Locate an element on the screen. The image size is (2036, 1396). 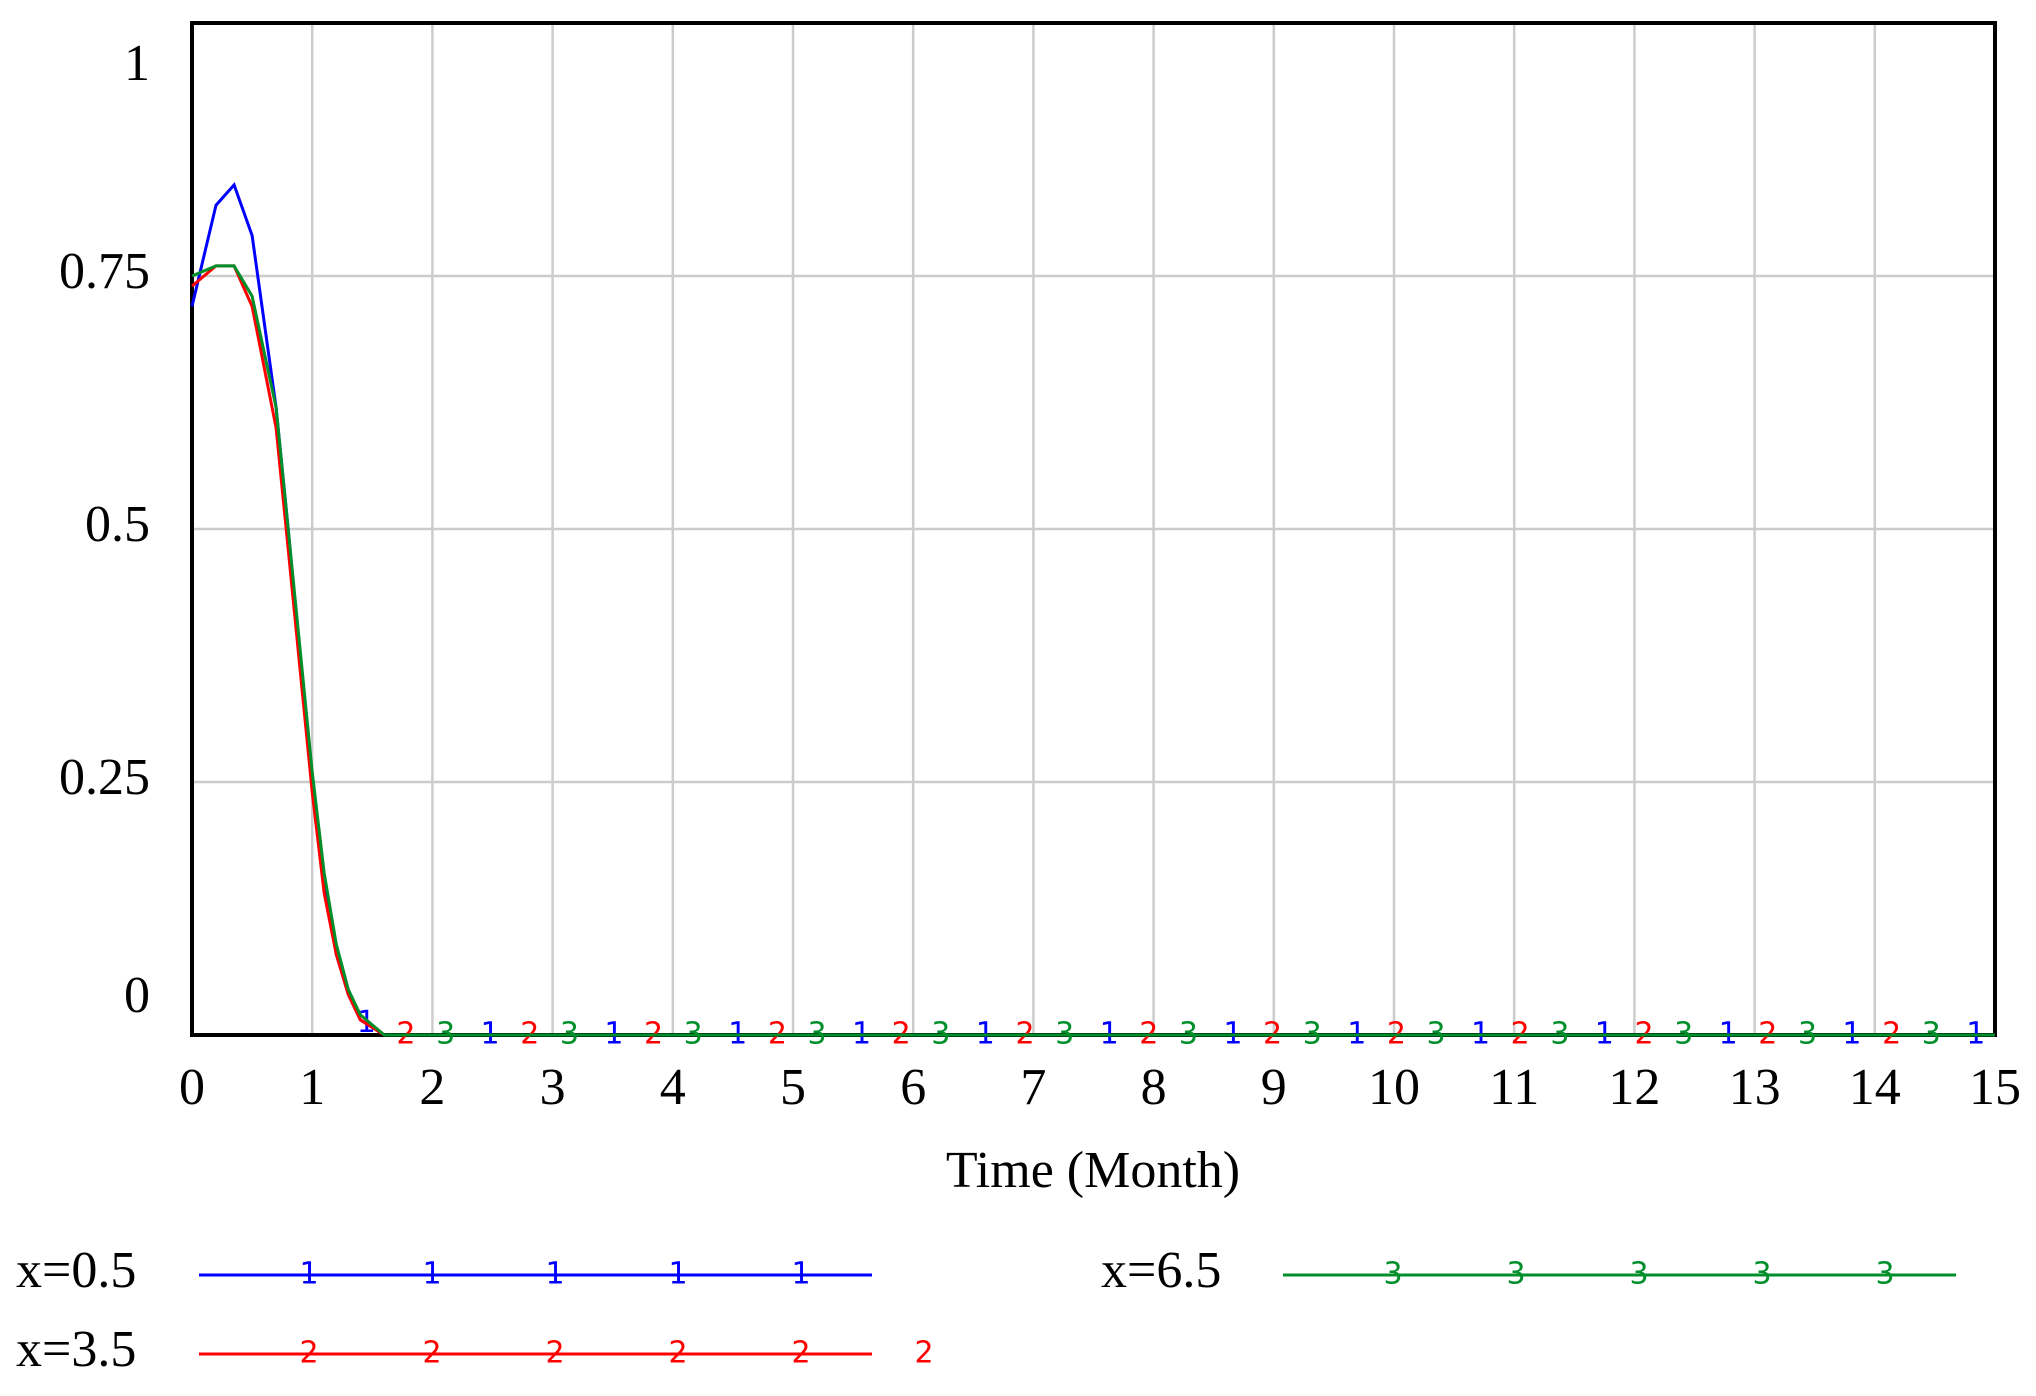
x-tick-label: 8 is located at coordinates (1154, 1087).